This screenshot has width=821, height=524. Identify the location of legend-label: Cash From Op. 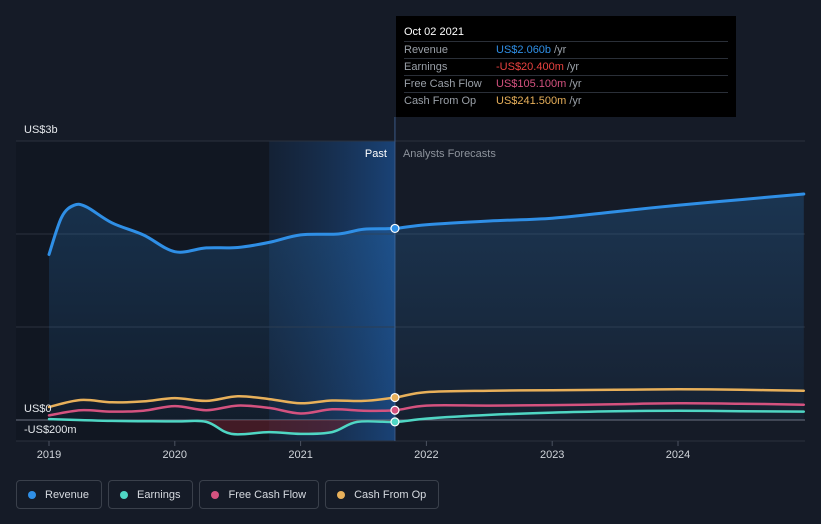
(390, 494).